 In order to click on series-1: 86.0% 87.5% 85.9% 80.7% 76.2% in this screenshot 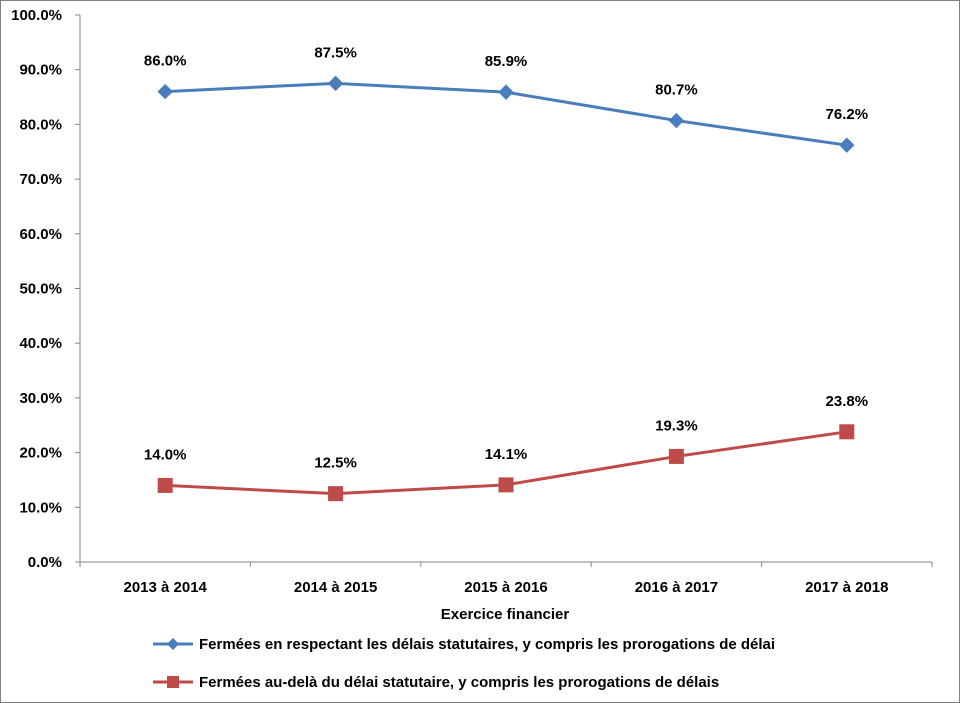, I will do `click(506, 98)`.